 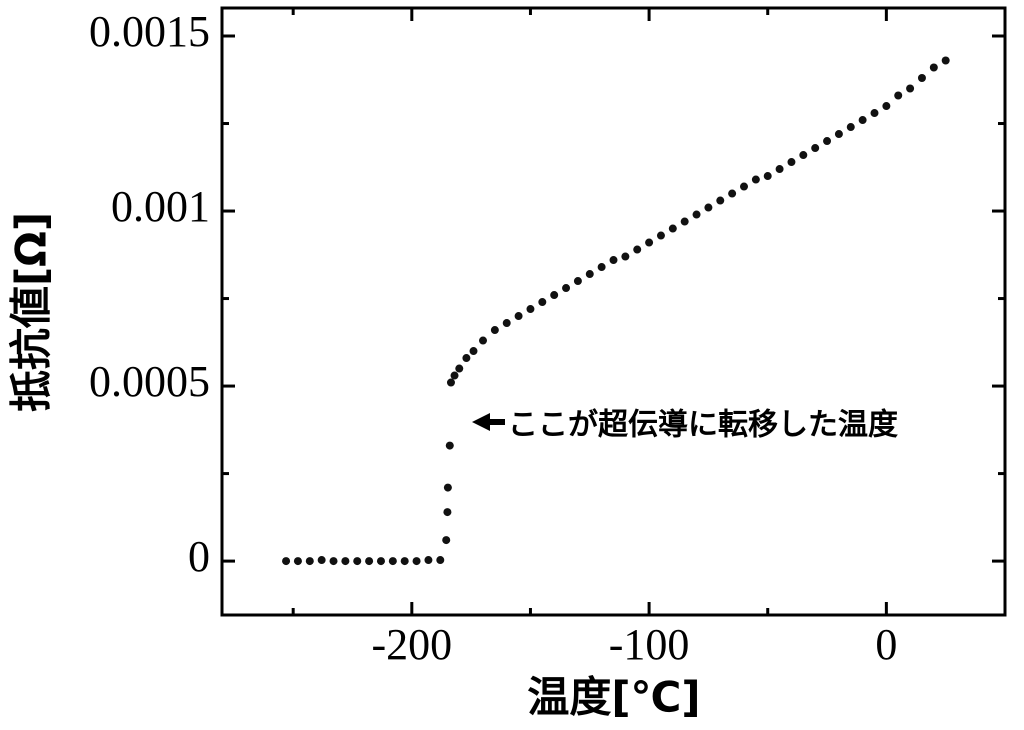 What do you see at coordinates (411, 644) in the screenshot?
I see `x-tick-label: -200` at bounding box center [411, 644].